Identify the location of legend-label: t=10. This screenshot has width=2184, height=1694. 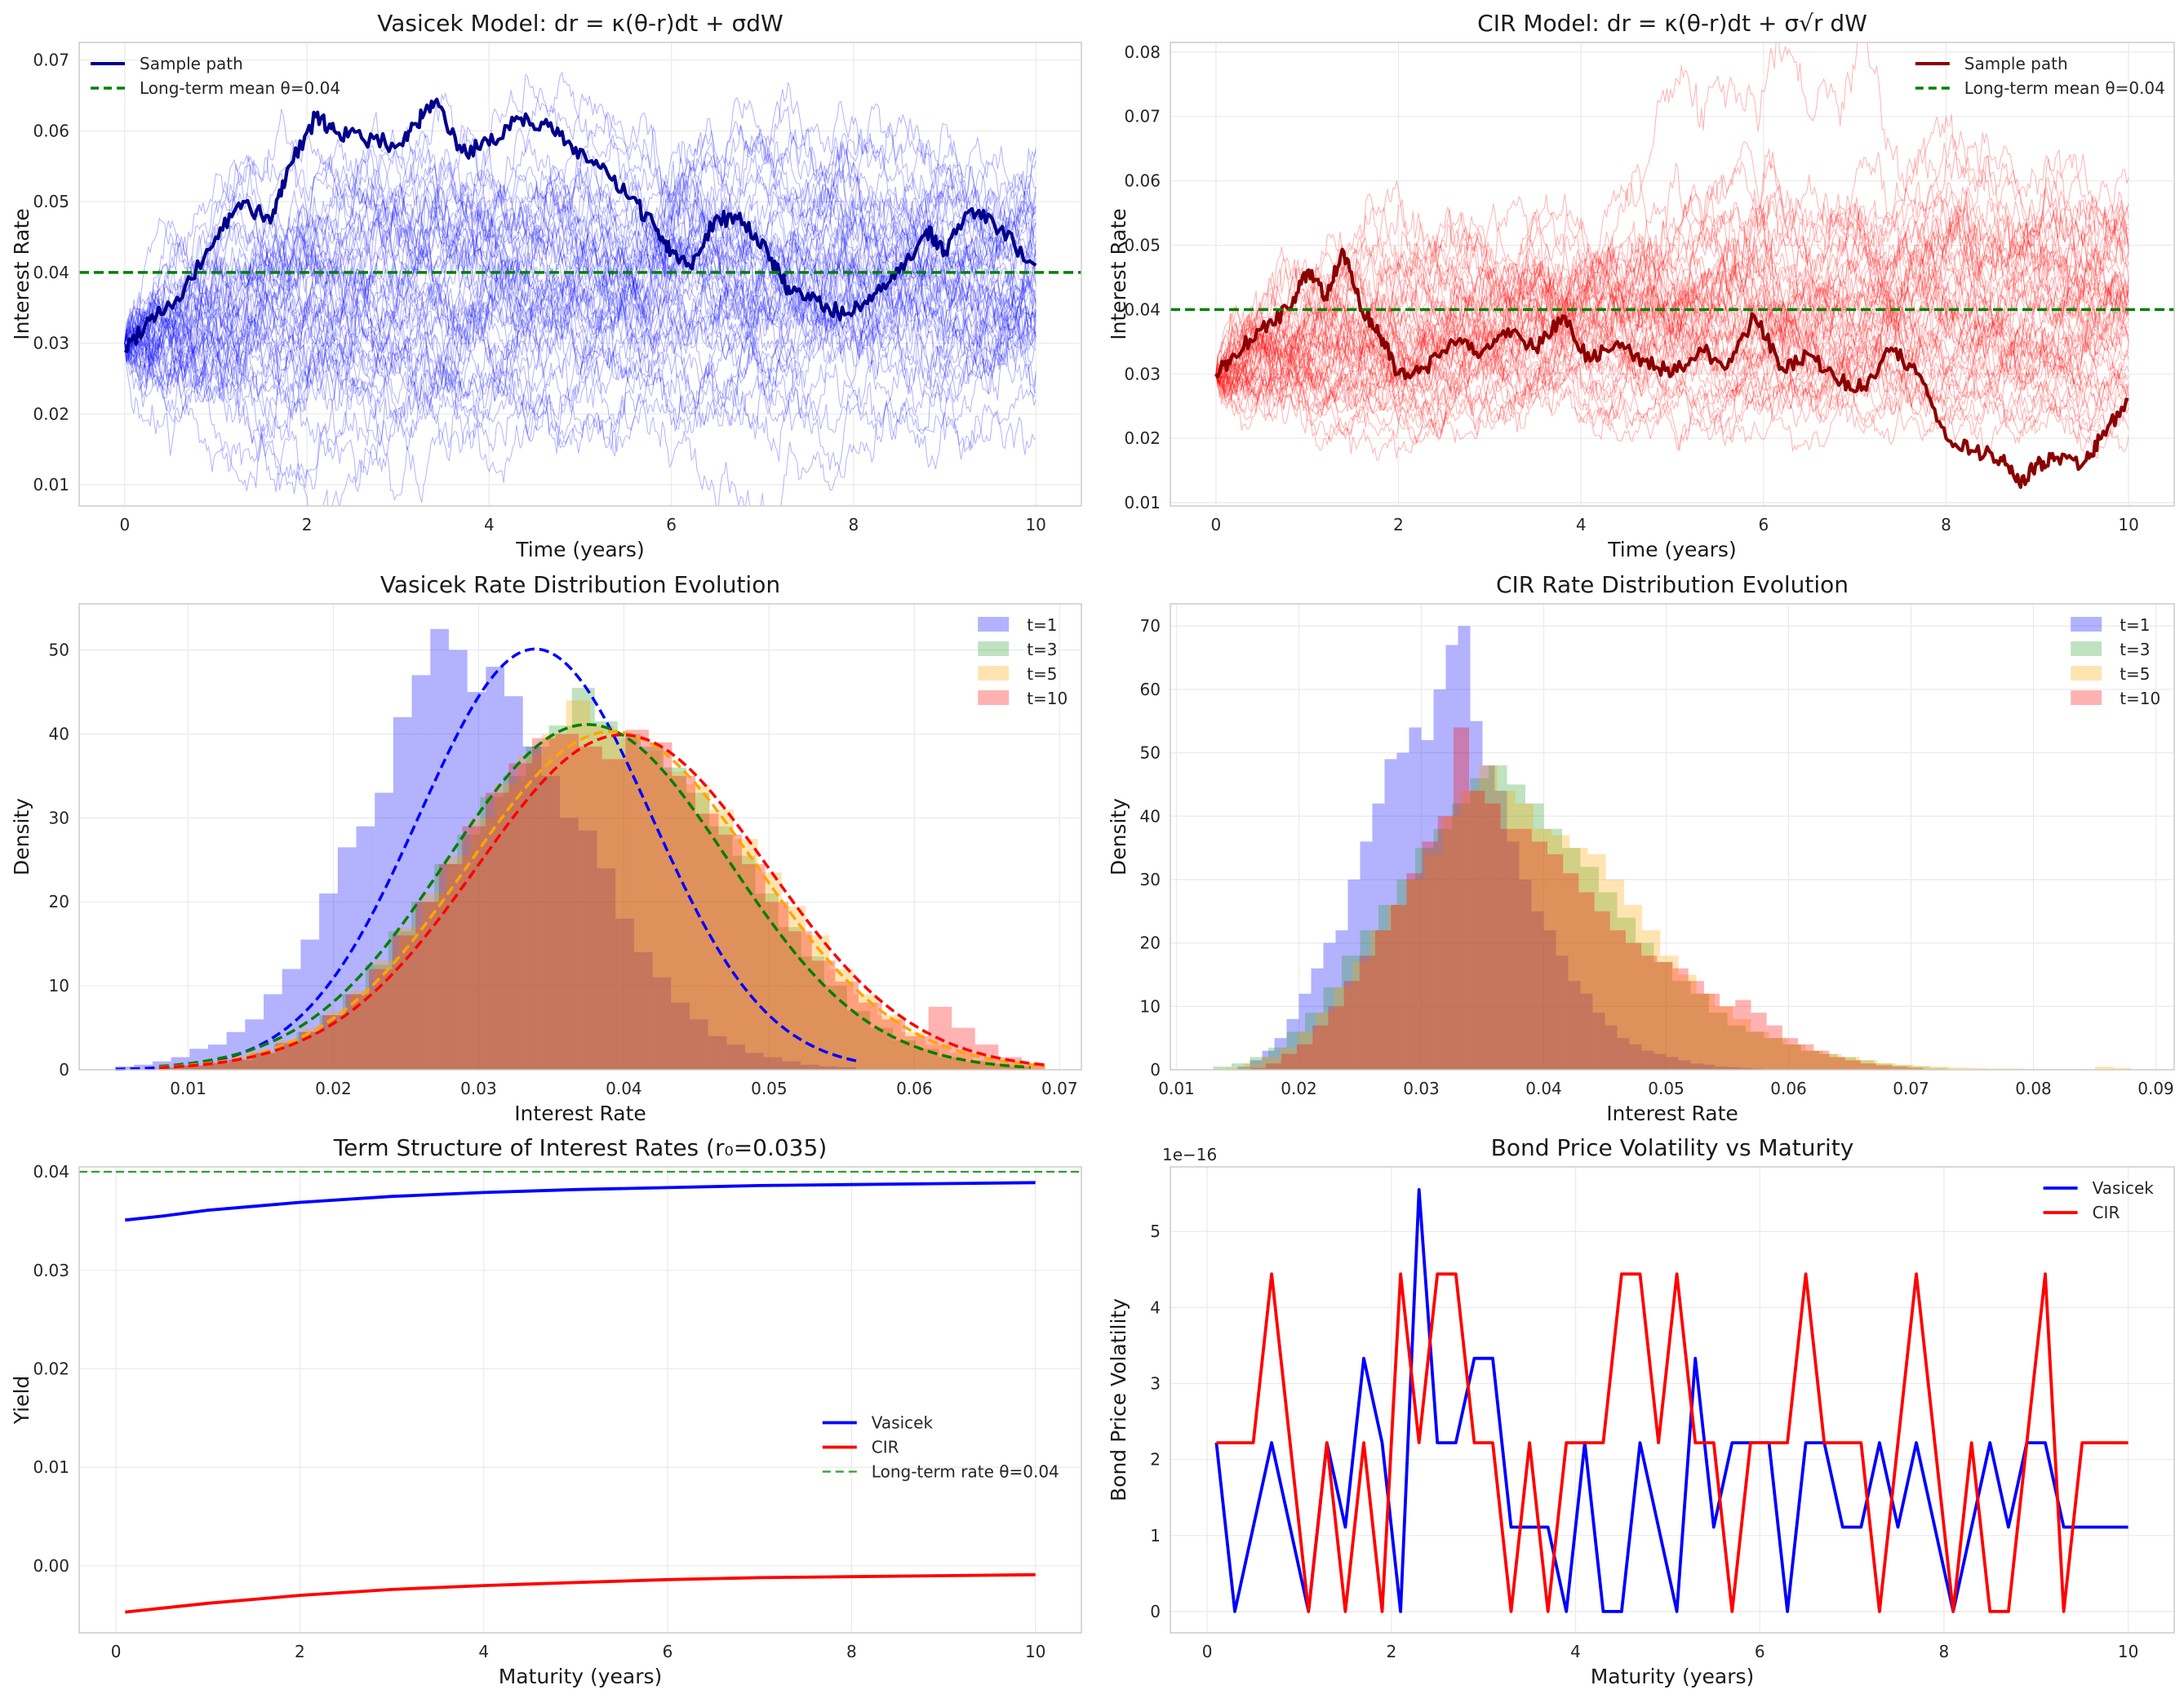
(2140, 698).